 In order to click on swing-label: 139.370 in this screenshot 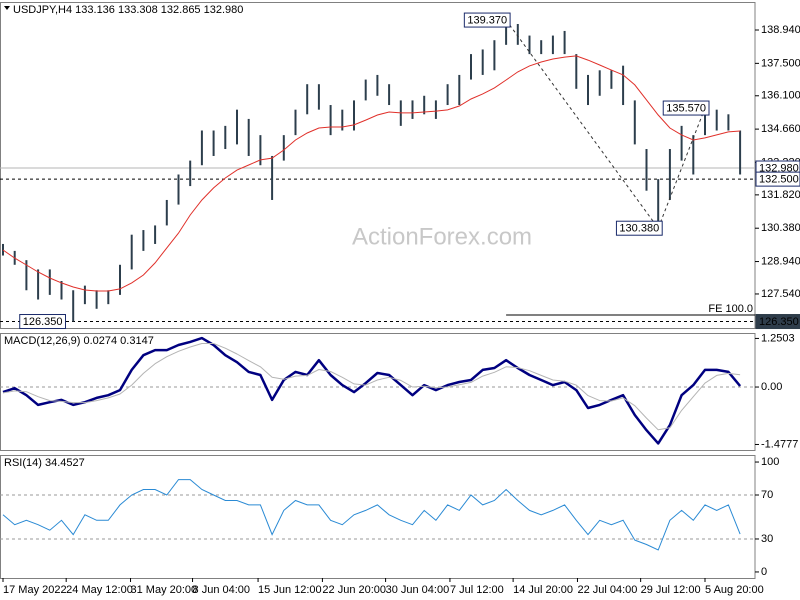, I will do `click(487, 20)`.